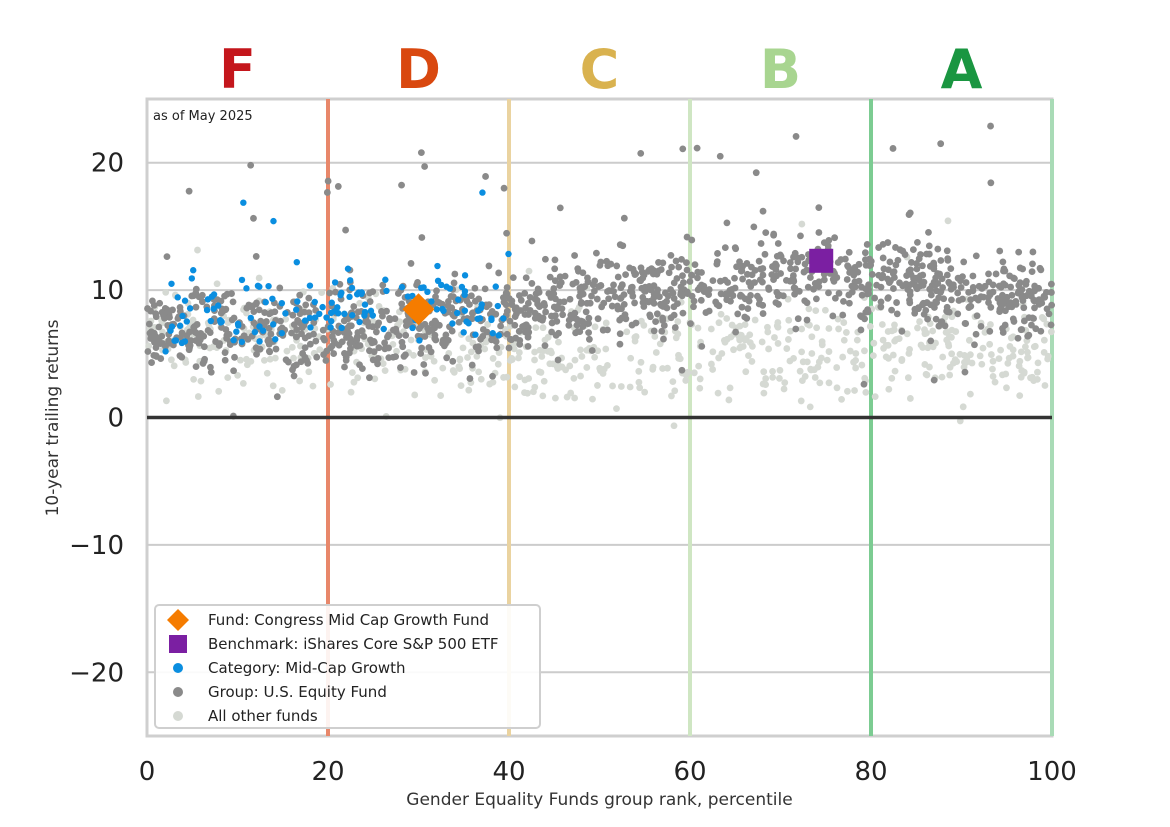  I want to click on y-tick-label: 20, so click(107, 164).